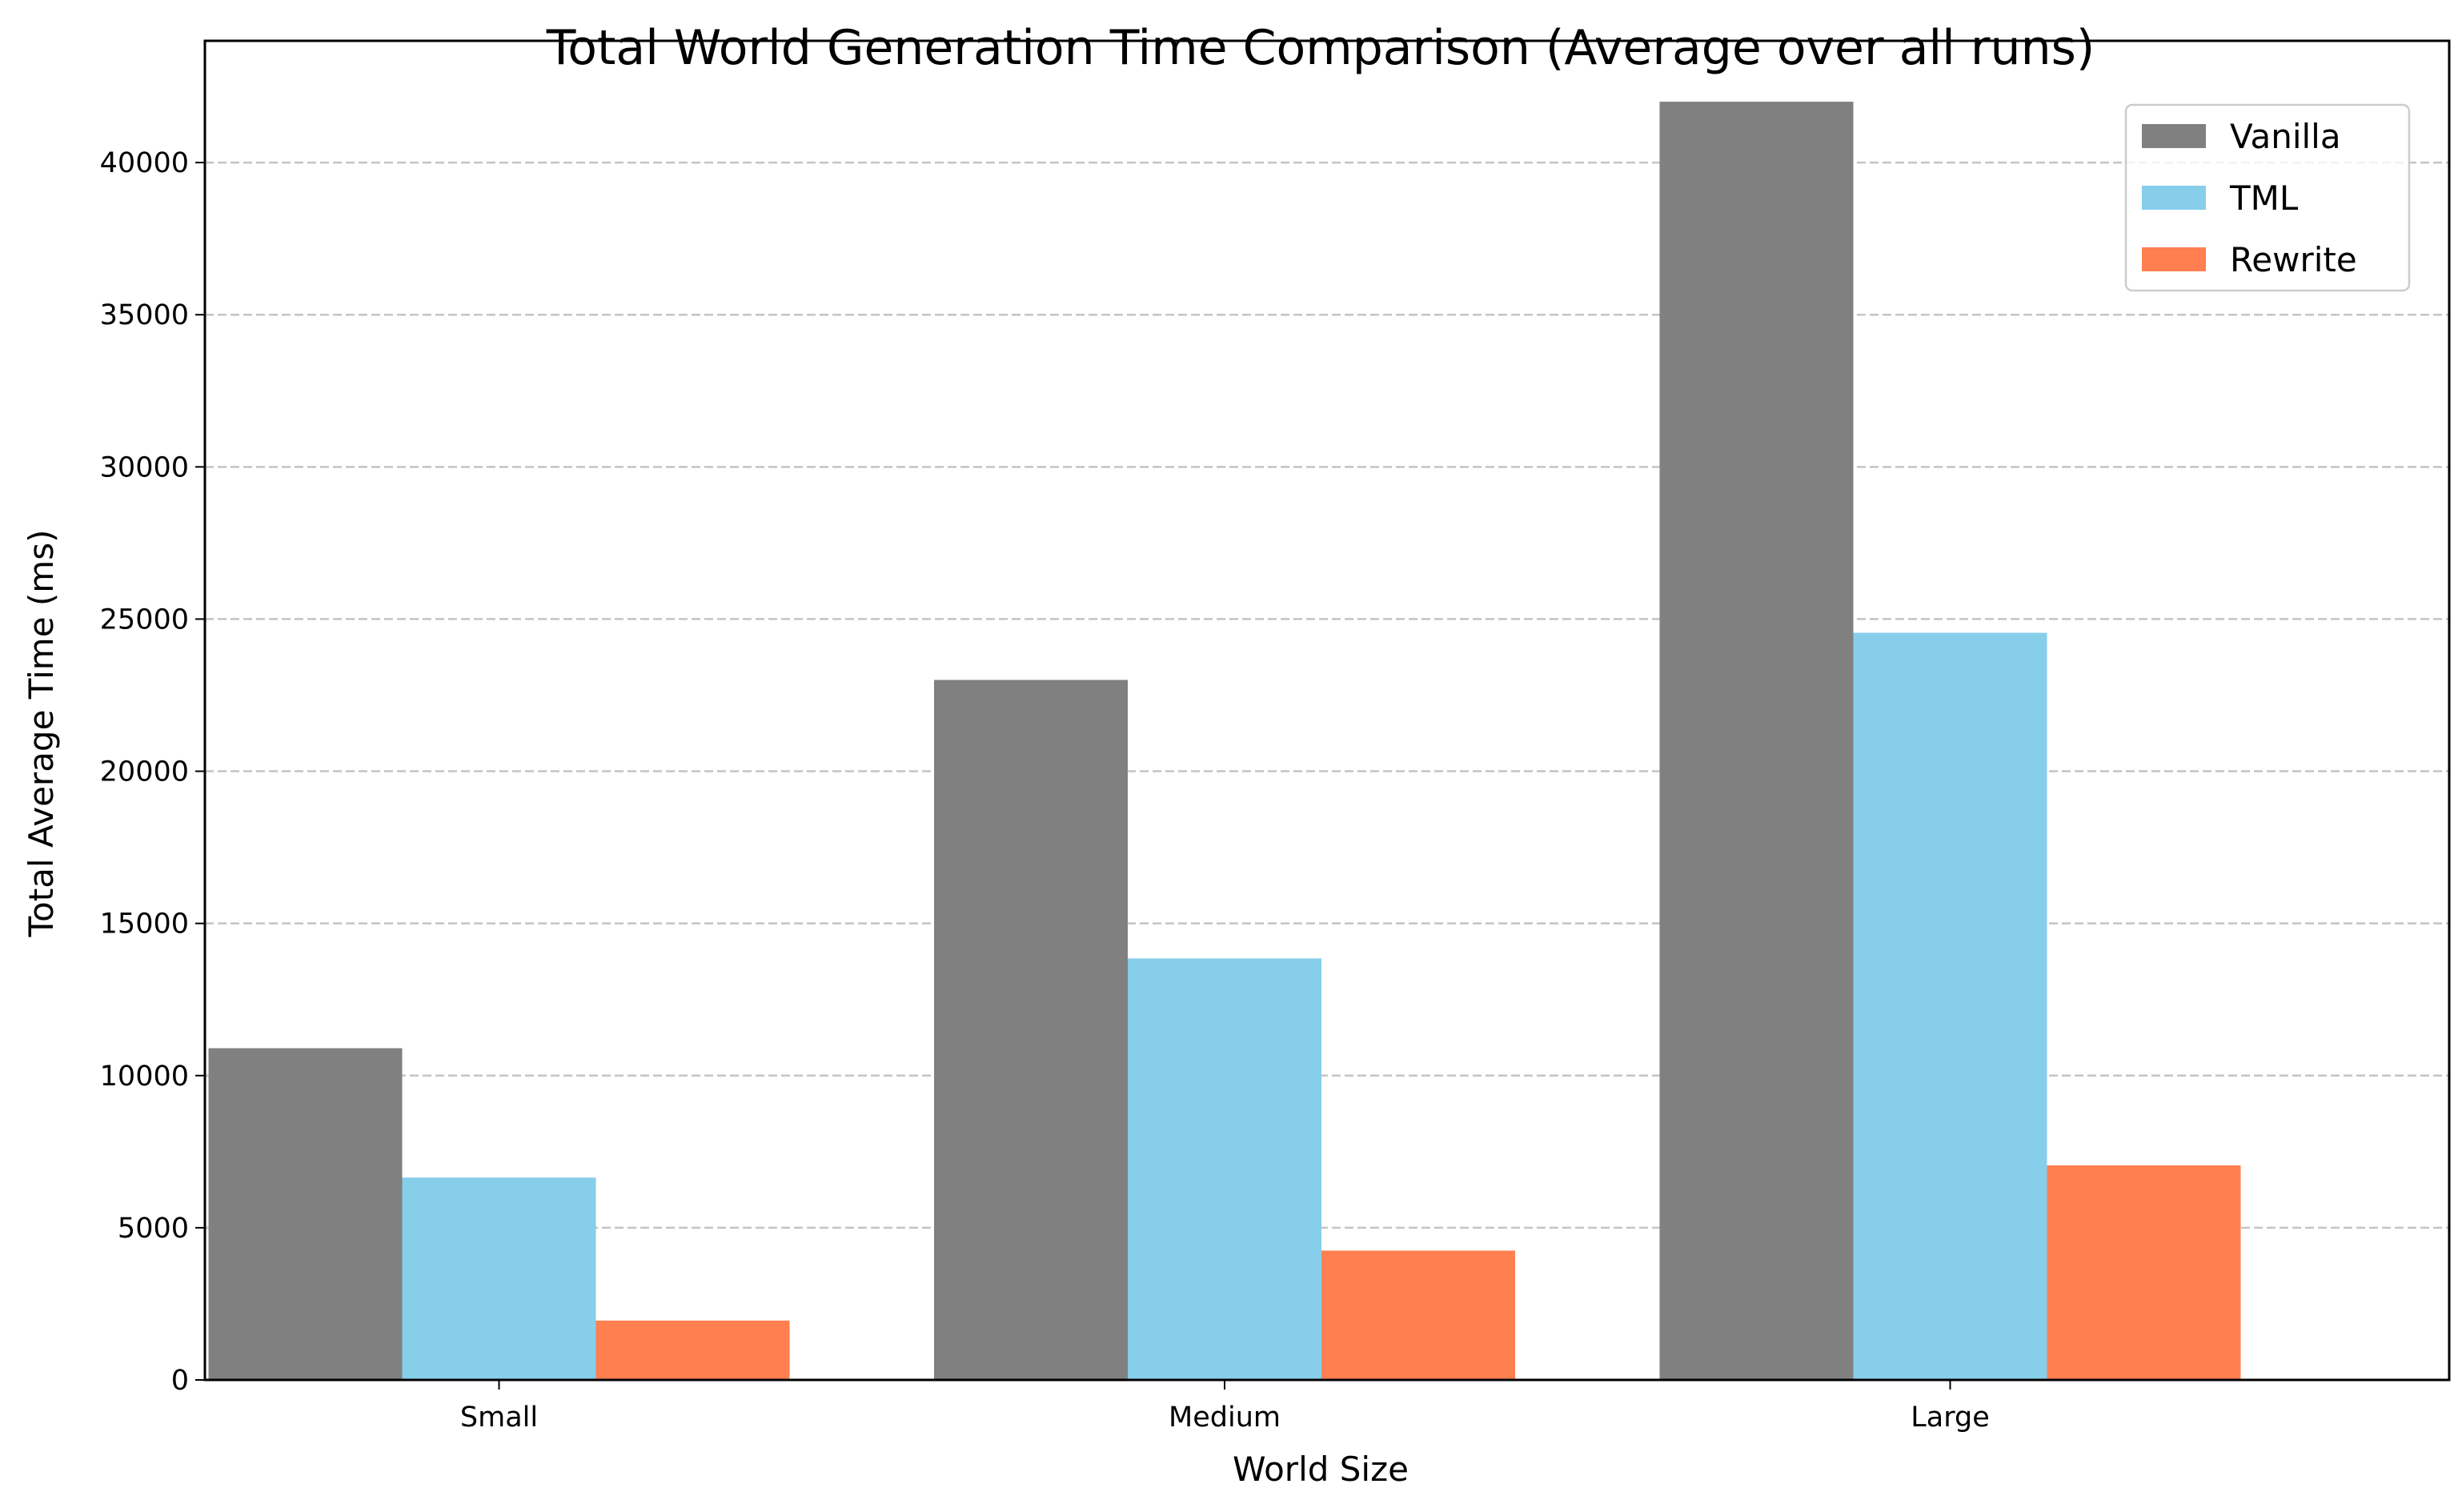  I want to click on bar-tml-small, so click(499, 1278).